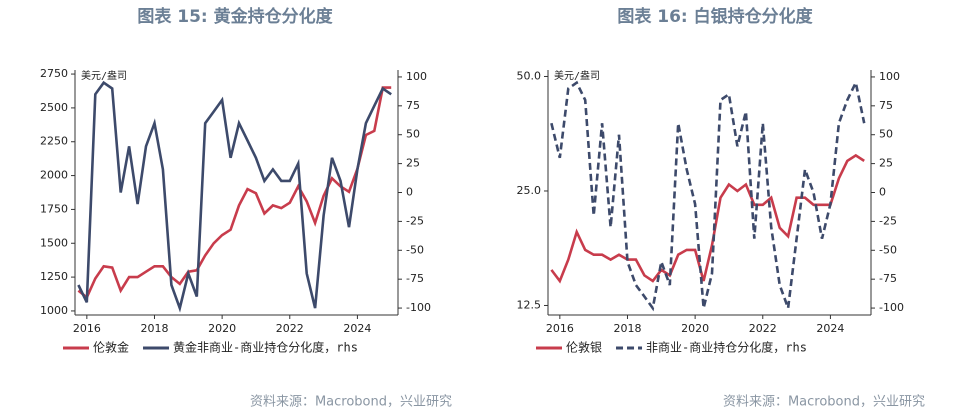  What do you see at coordinates (54, 107) in the screenshot?
I see `y-tick-label: 2500` at bounding box center [54, 107].